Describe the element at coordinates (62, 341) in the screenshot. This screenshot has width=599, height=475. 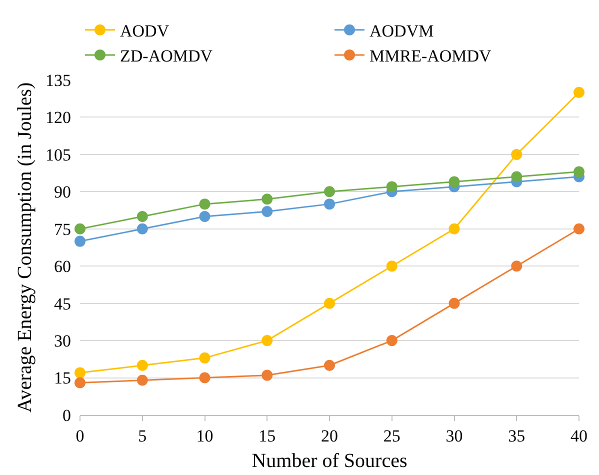
I see `y-tick-label: 30` at that location.